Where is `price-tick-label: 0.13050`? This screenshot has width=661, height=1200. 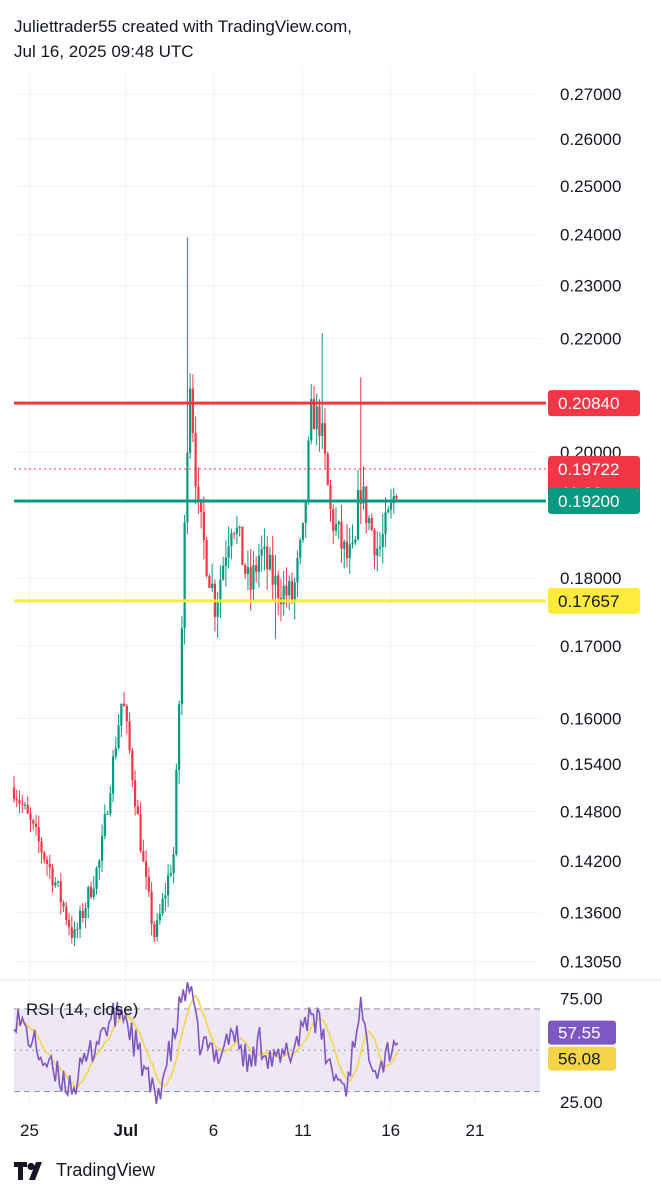
price-tick-label: 0.13050 is located at coordinates (590, 962).